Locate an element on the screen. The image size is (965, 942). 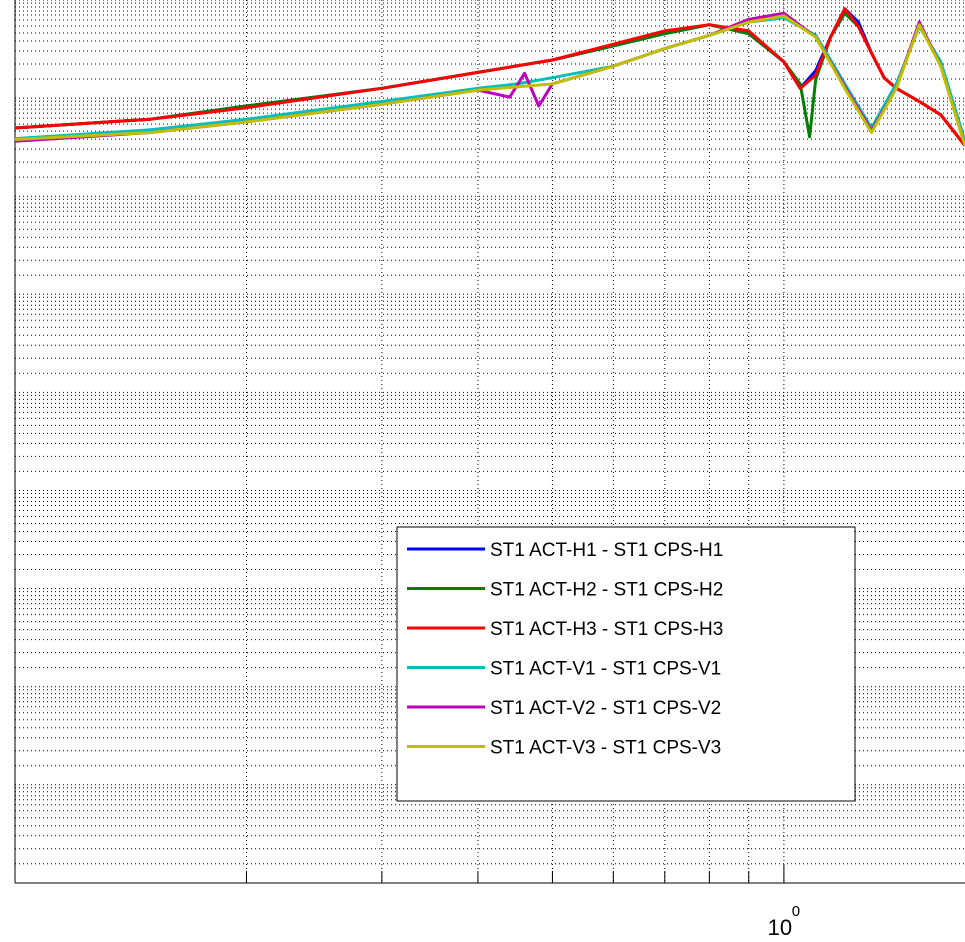
x-tick-labels: 100 is located at coordinates (784, 921).